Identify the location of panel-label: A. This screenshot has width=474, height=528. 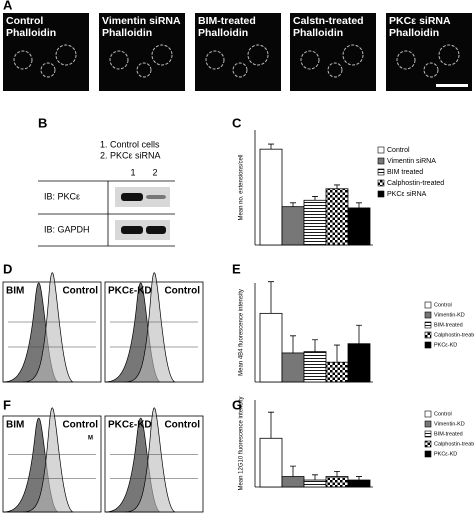
(8, 6).